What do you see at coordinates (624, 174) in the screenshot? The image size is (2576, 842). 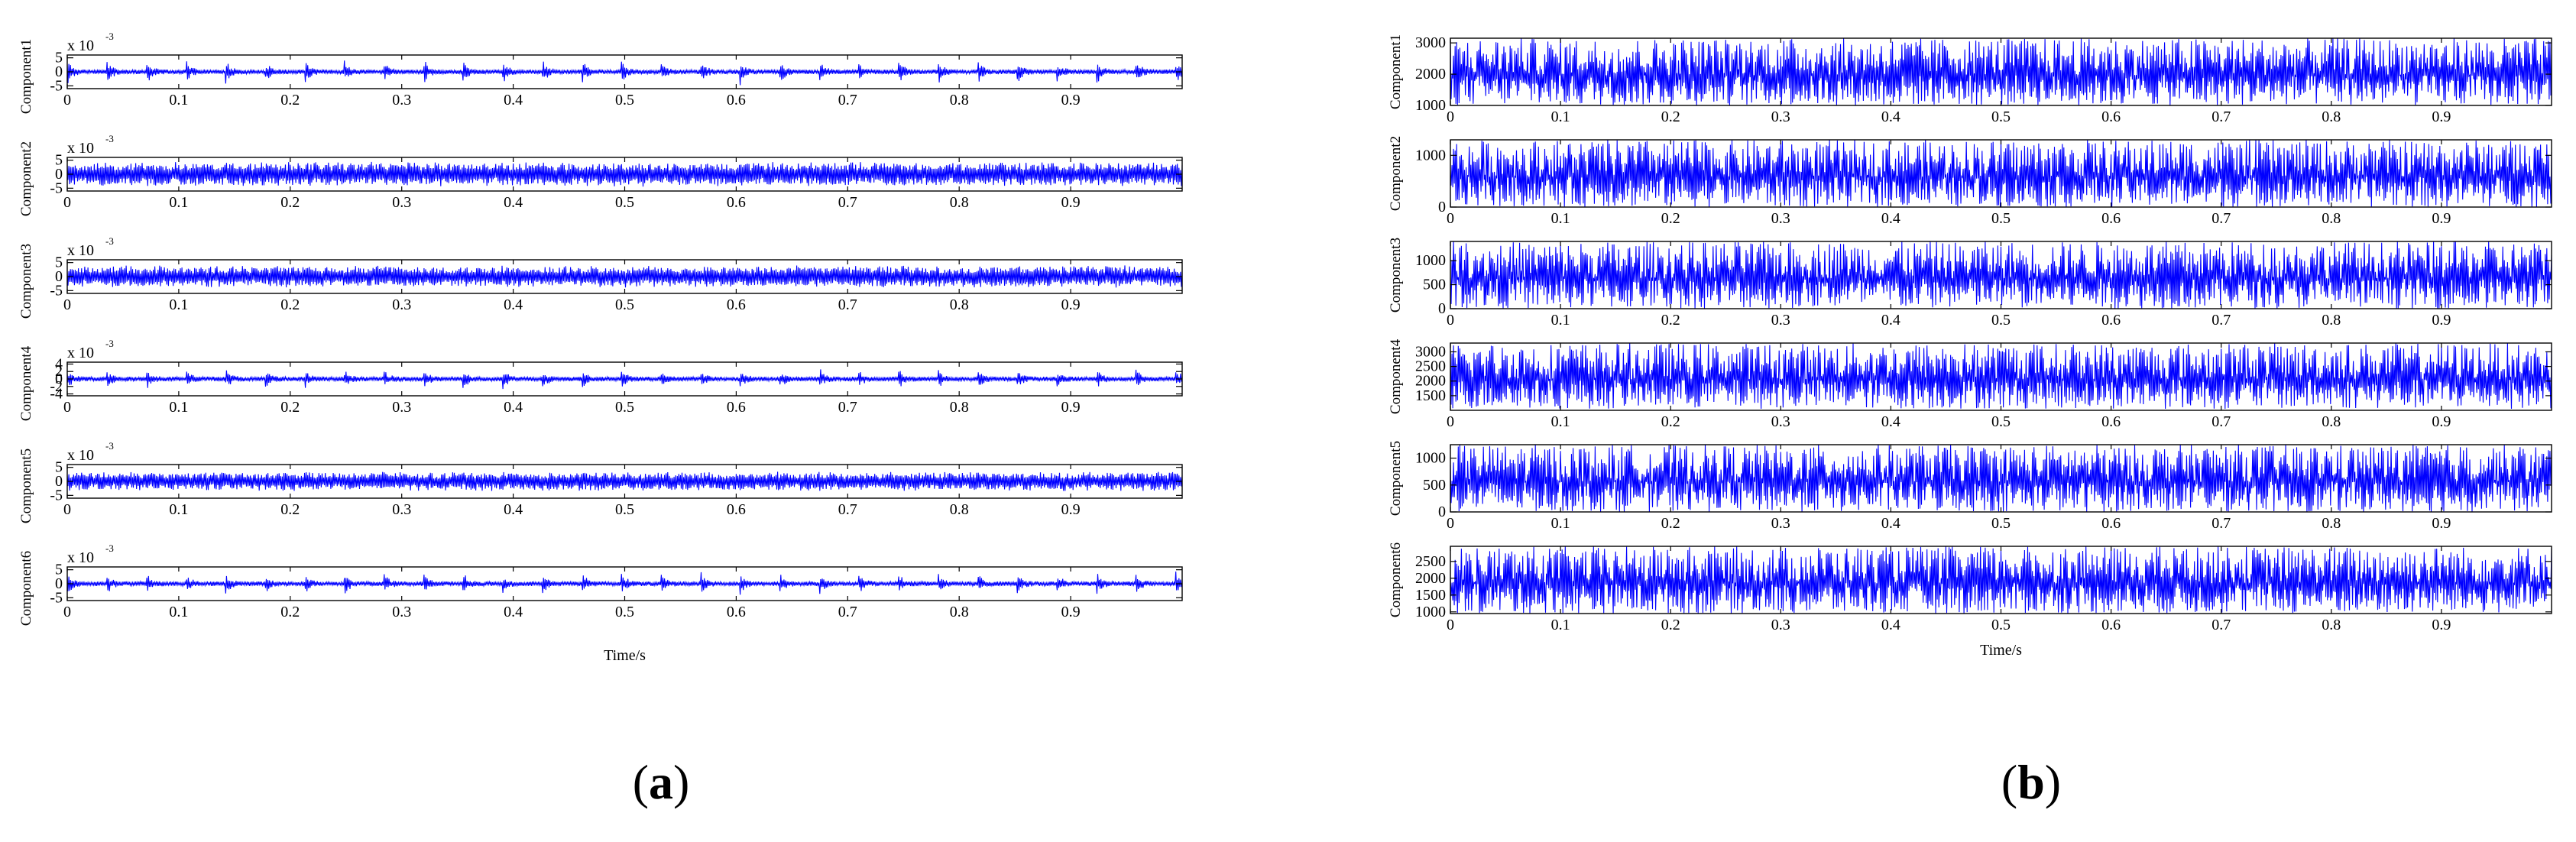 I see `panel-a-series-2-line` at bounding box center [624, 174].